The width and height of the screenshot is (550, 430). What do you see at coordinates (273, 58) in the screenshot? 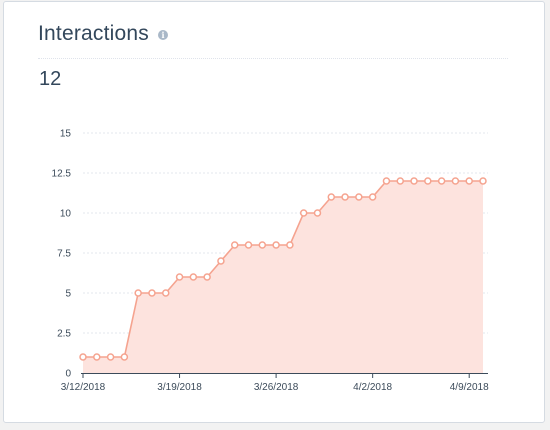
I see `header-divider` at bounding box center [273, 58].